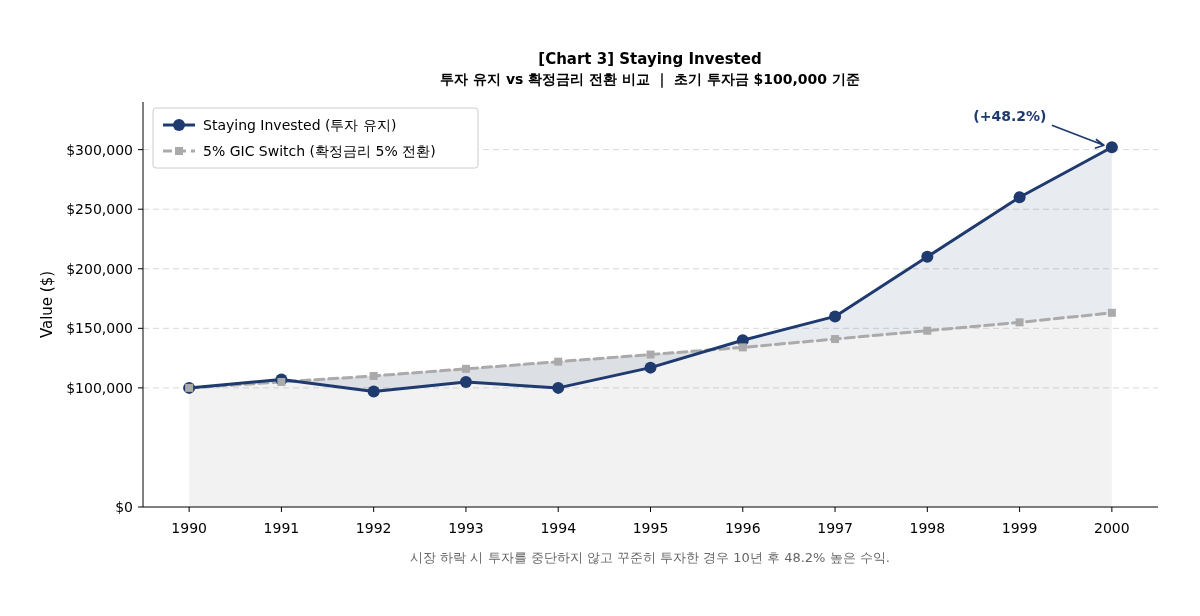 This screenshot has height=616, width=1200. What do you see at coordinates (124, 506) in the screenshot?
I see `y-tick-label: $0` at bounding box center [124, 506].